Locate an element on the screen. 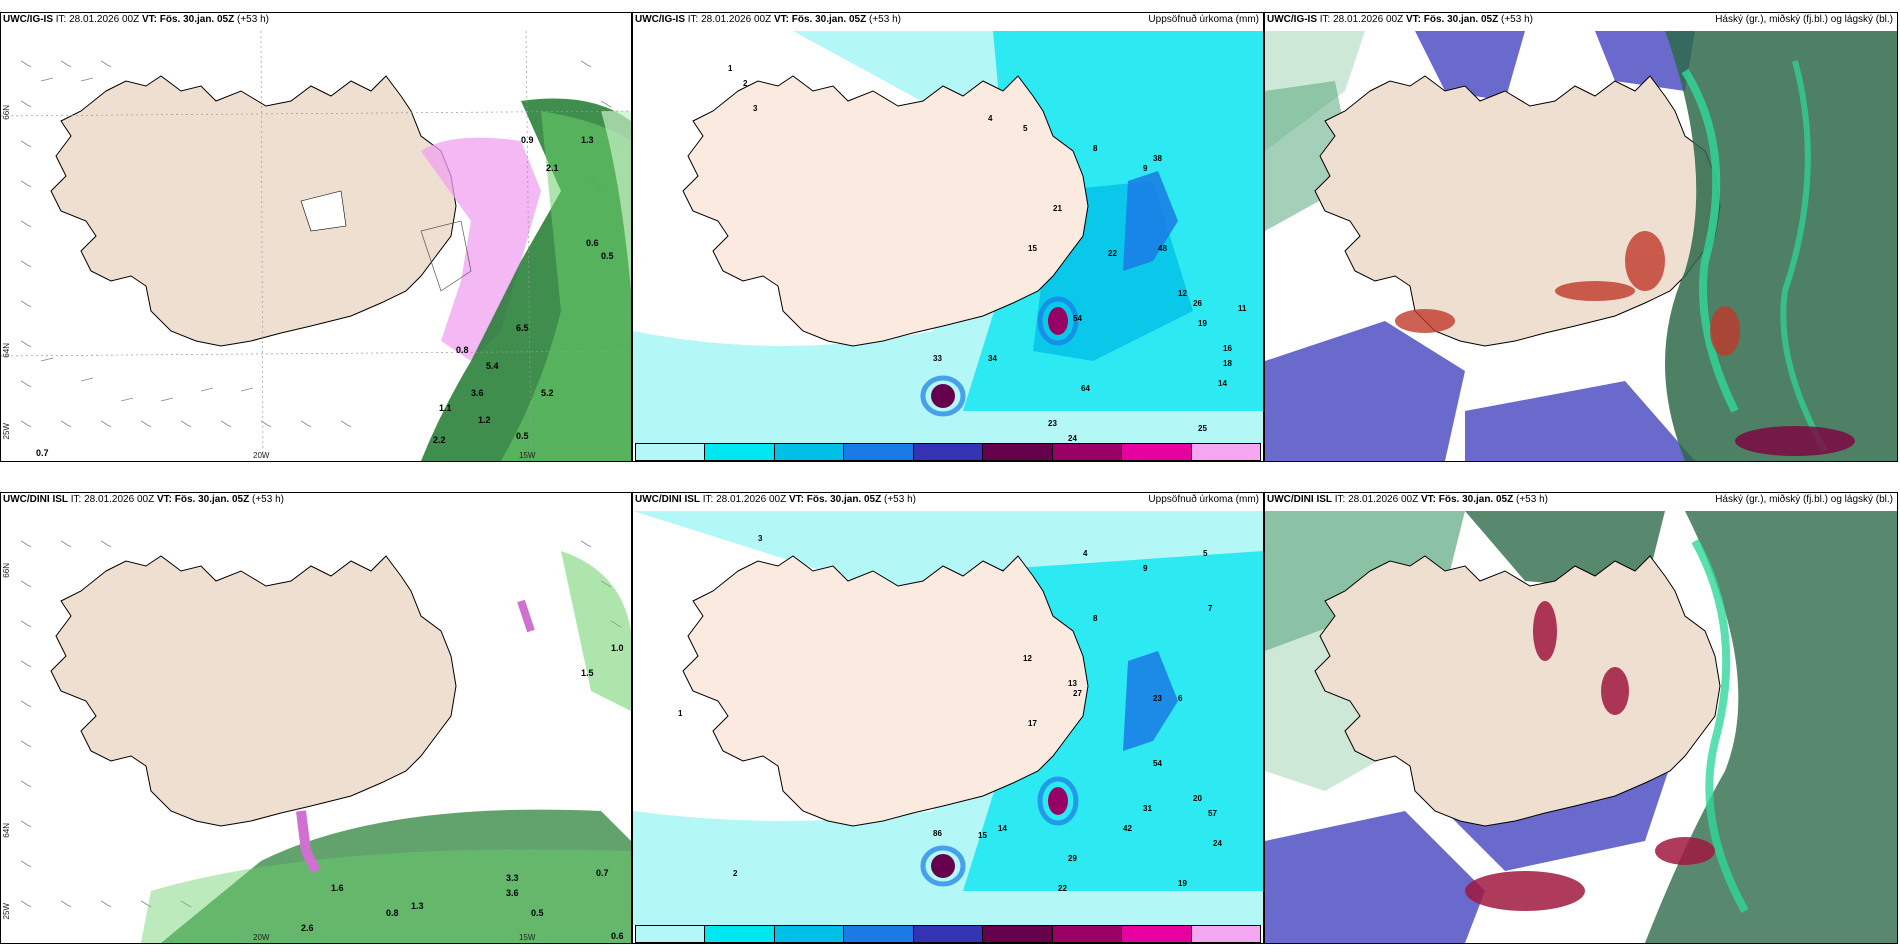  precip-val: 16 is located at coordinates (1227, 348).